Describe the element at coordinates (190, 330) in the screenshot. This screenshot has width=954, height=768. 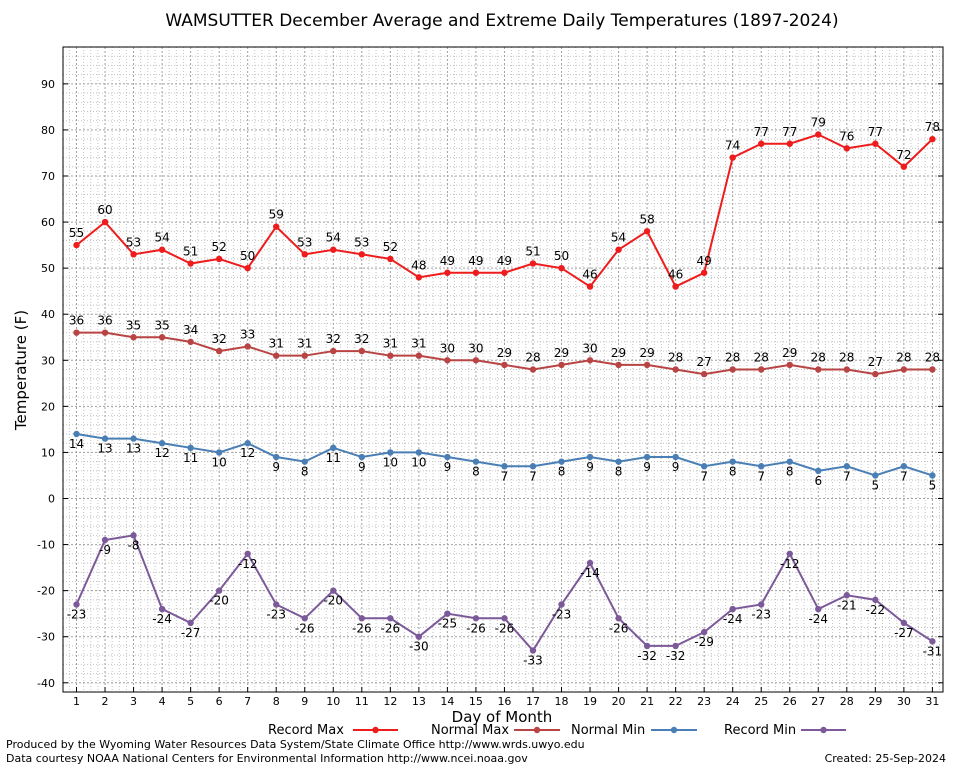
I see `data-label: 34` at that location.